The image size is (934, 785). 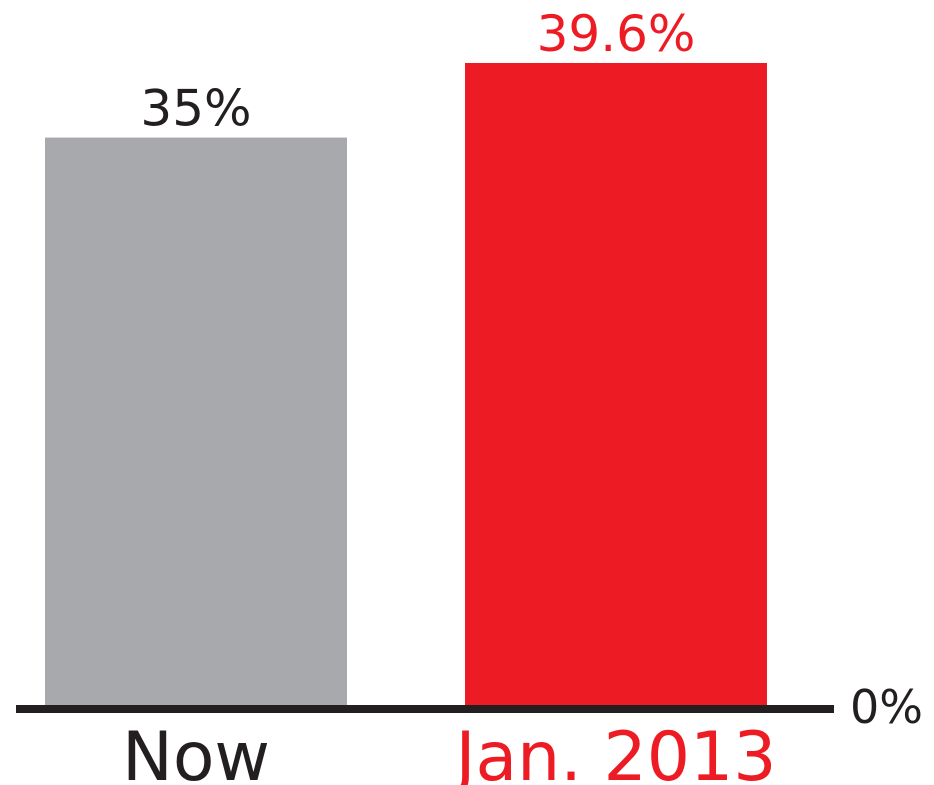 I want to click on value-label-1: 39.6%, so click(x=616, y=34).